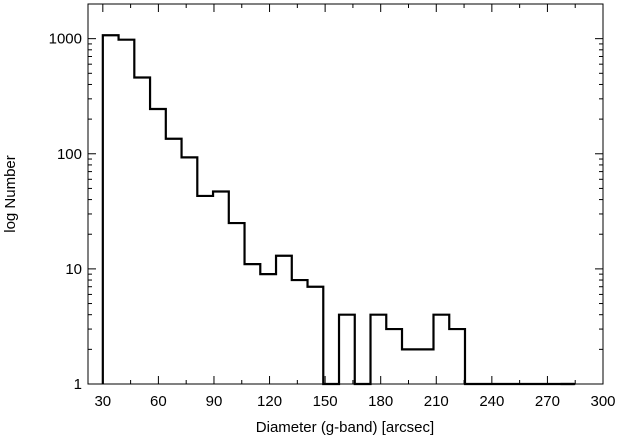  I want to click on x-tick-label: 270, so click(547, 401).